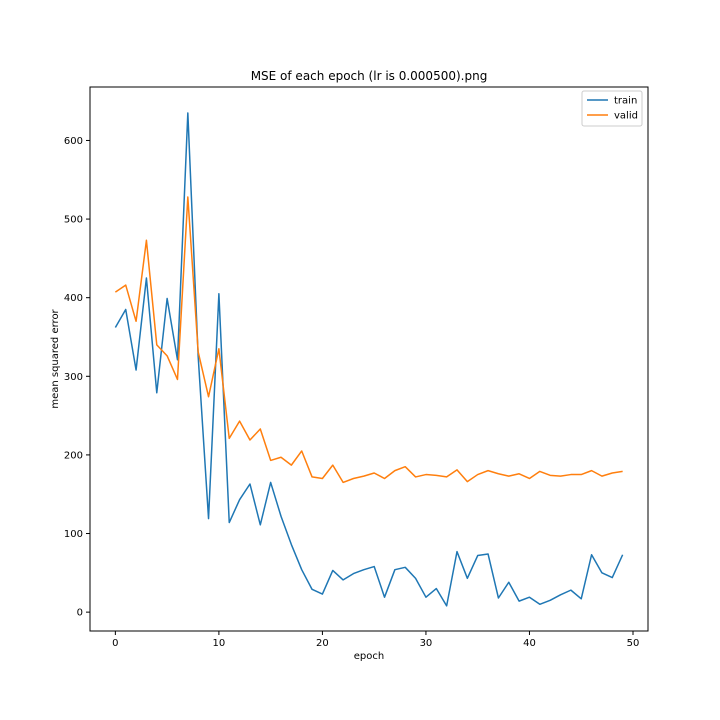 The width and height of the screenshot is (720, 720). Describe the element at coordinates (73, 220) in the screenshot. I see `y-tick-label: 500` at that location.